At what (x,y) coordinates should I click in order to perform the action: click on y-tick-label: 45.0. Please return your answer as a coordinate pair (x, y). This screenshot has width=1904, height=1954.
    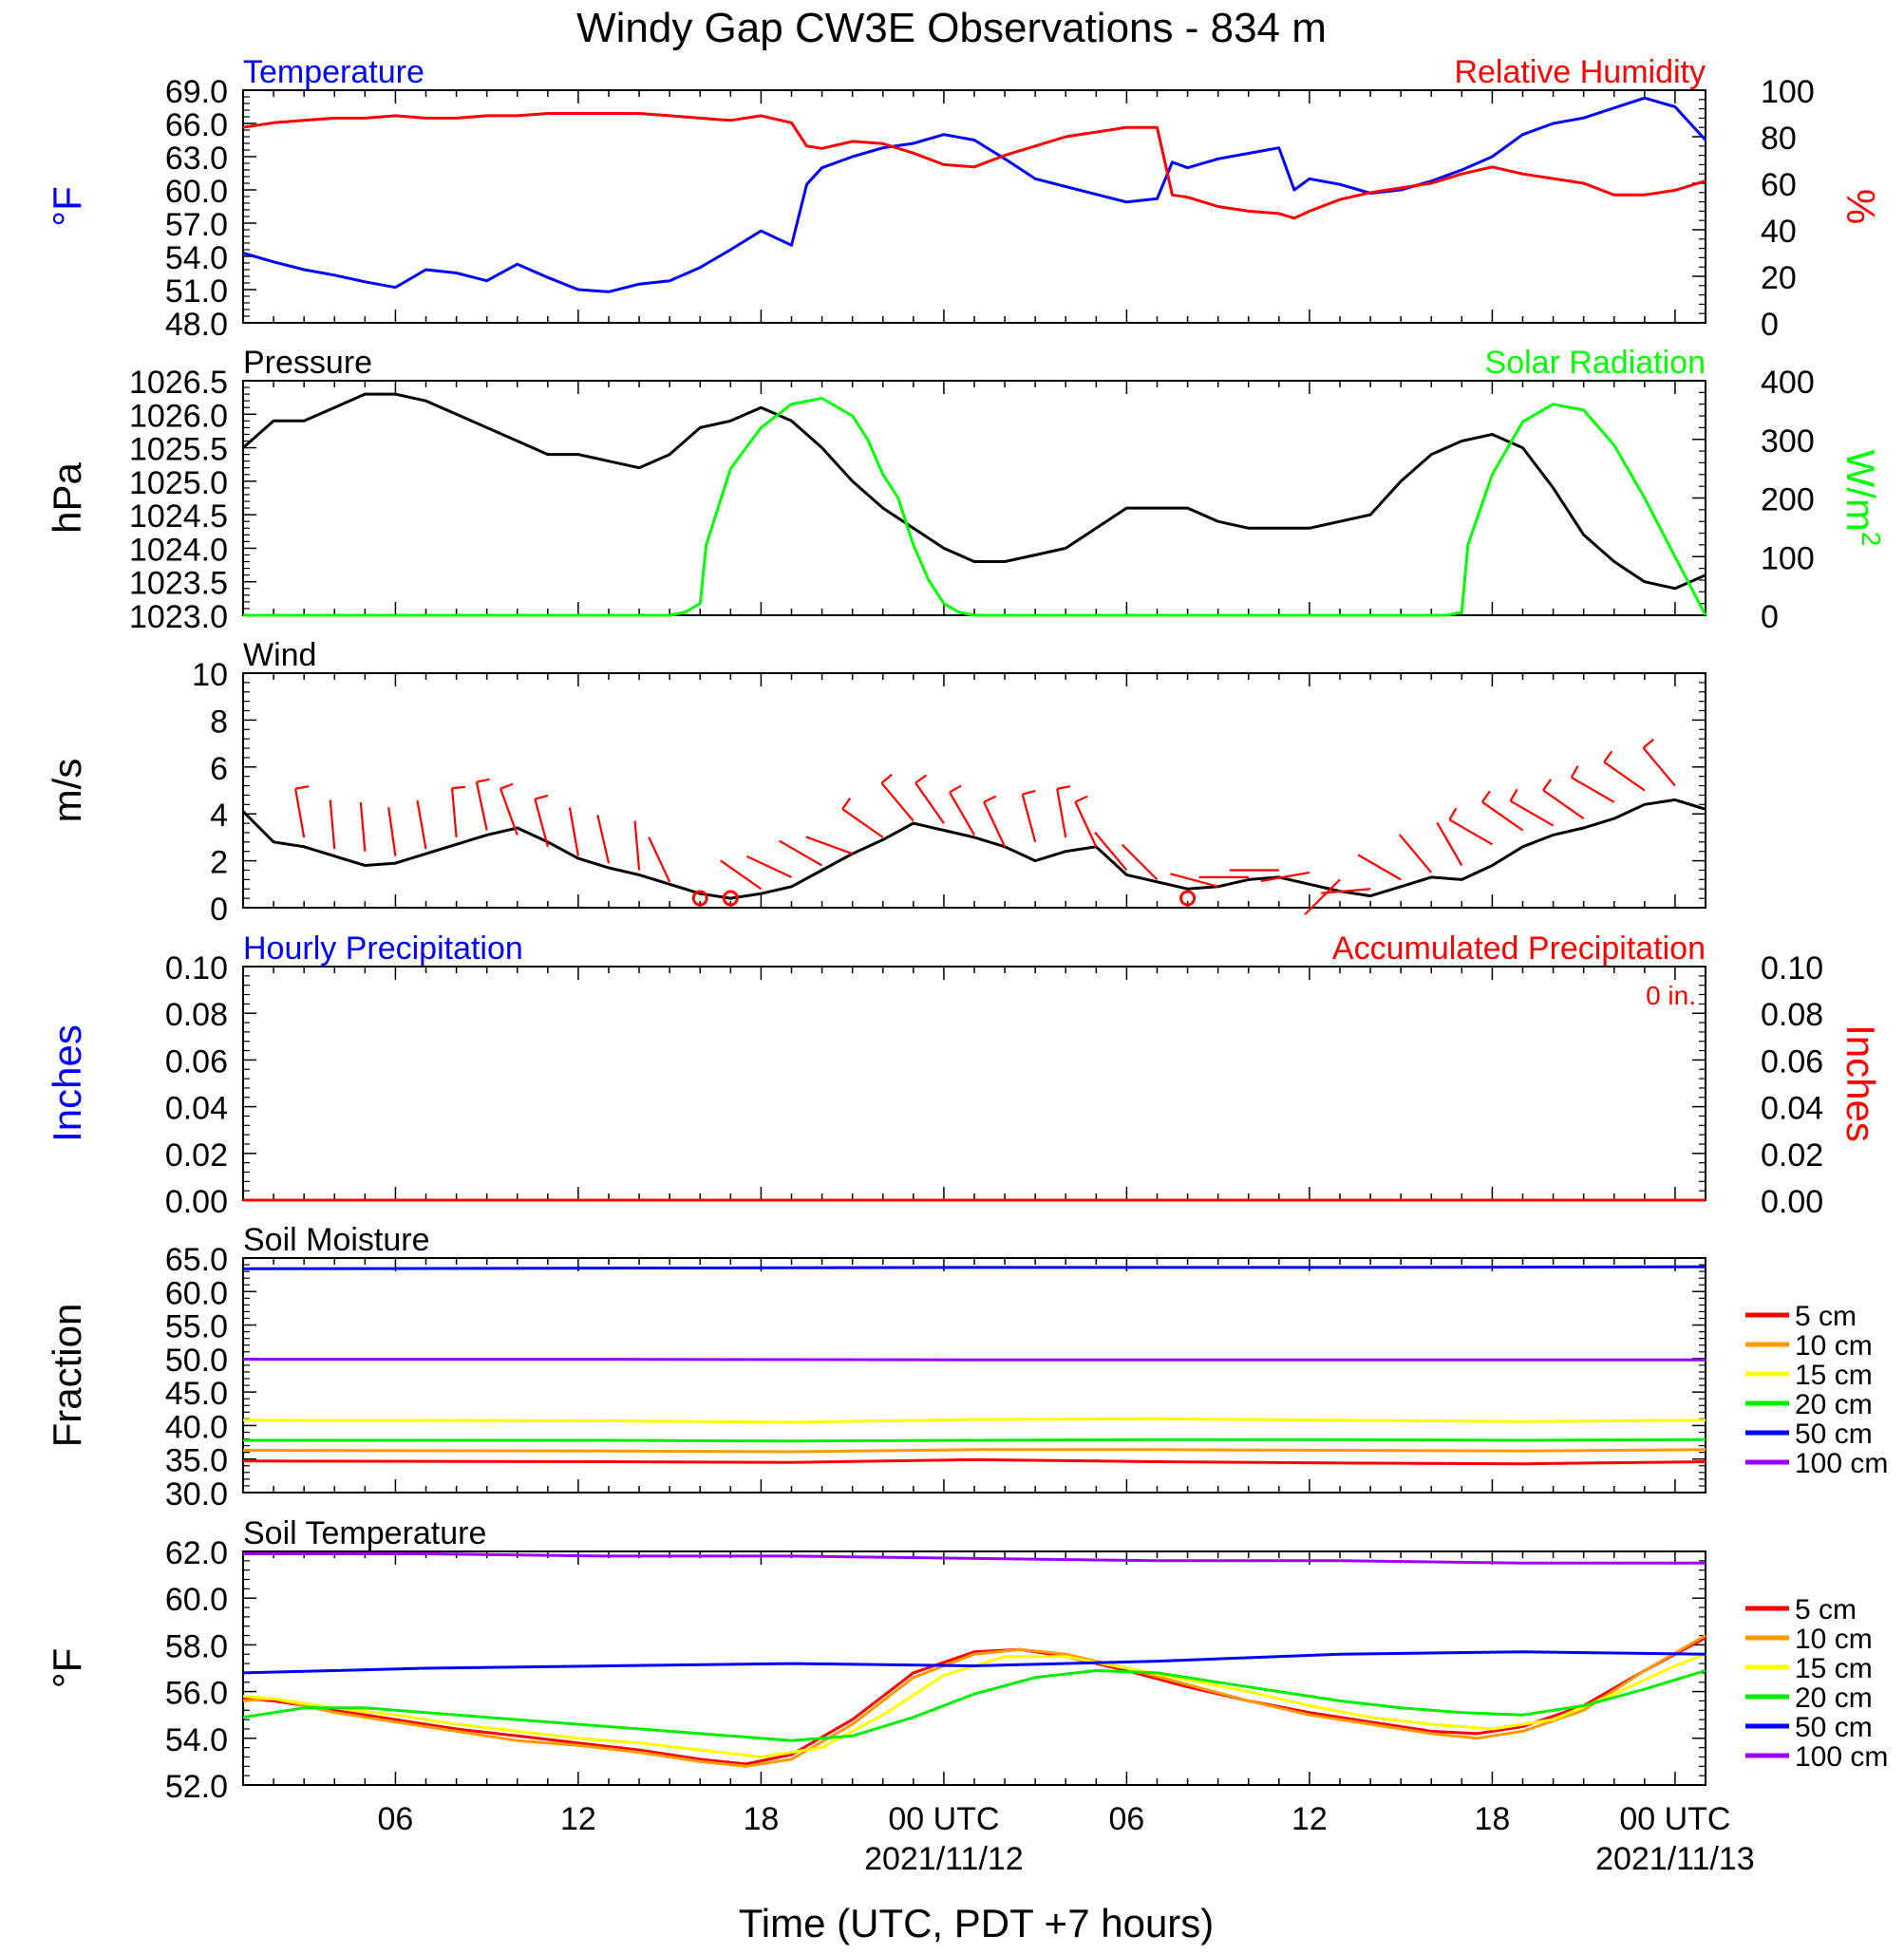
    Looking at the image, I should click on (197, 1394).